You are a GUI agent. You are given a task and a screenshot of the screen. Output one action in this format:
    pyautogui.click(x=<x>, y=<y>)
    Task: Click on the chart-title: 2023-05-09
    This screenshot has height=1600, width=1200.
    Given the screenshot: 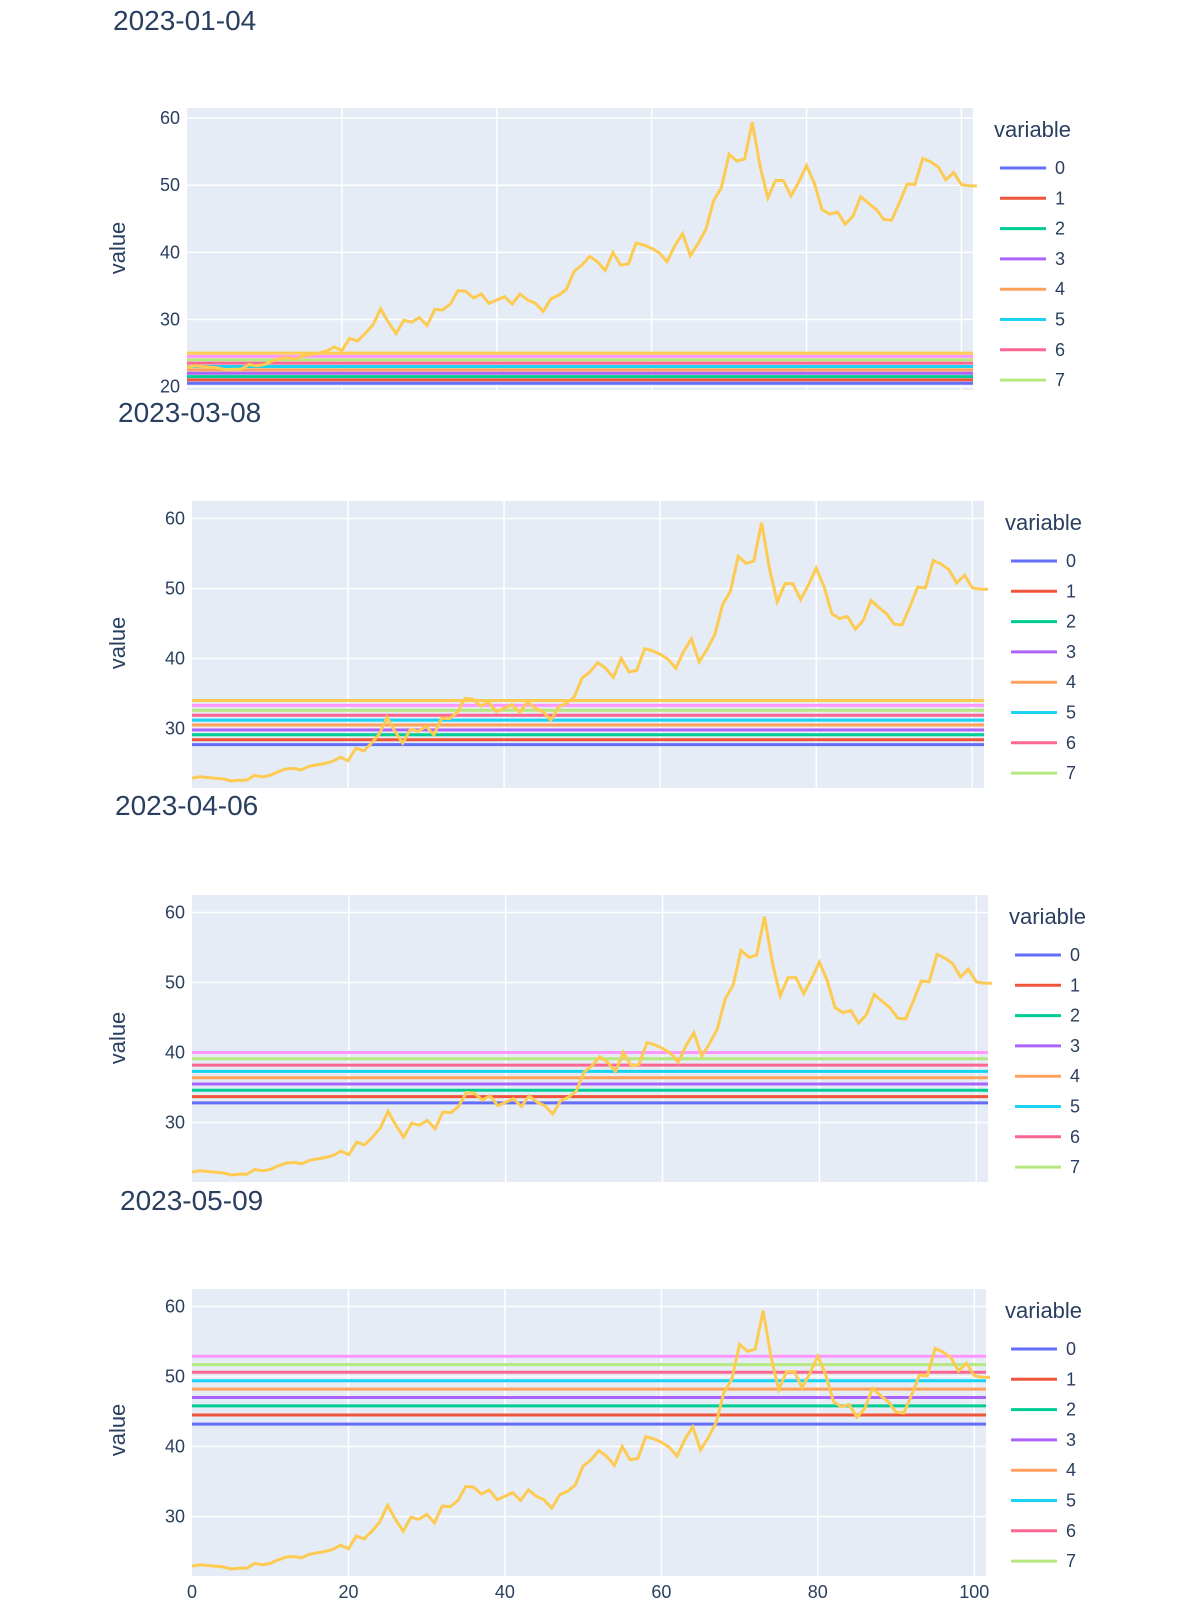 What is the action you would take?
    pyautogui.click(x=191, y=1200)
    